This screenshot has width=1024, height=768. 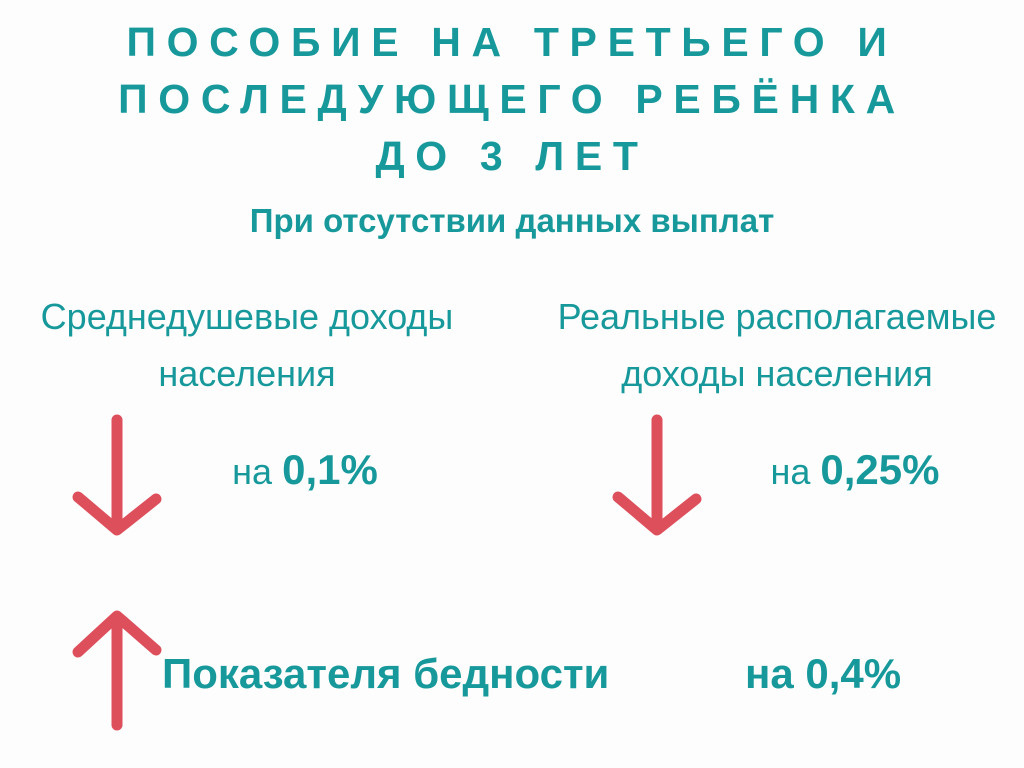 What do you see at coordinates (880, 469) in the screenshot?
I see `decrease-percent: 0,25%` at bounding box center [880, 469].